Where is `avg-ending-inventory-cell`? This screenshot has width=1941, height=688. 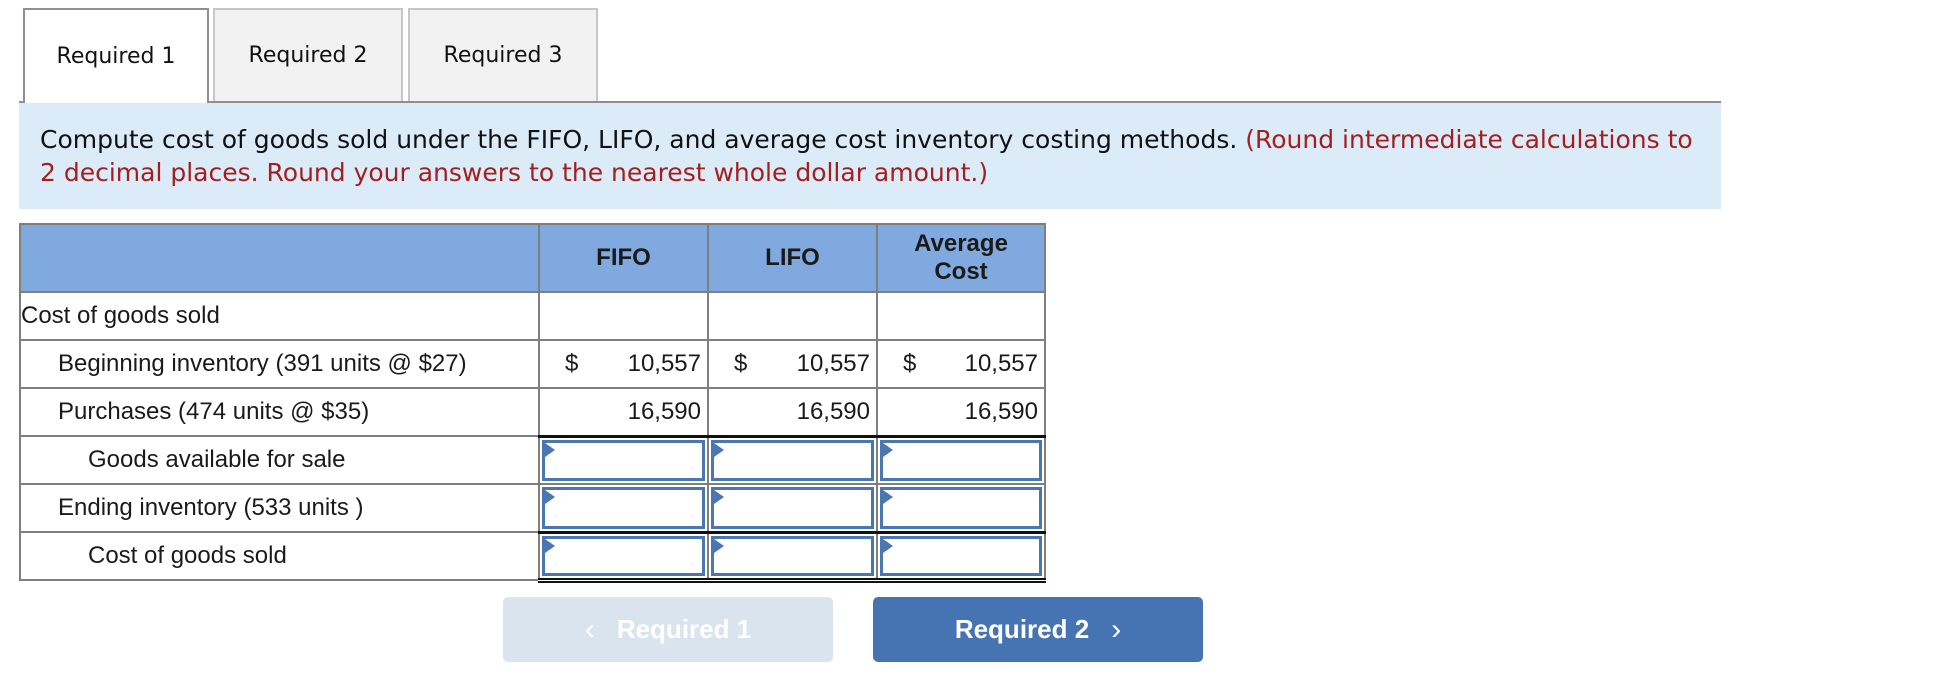
avg-ending-inventory-cell is located at coordinates (961, 508).